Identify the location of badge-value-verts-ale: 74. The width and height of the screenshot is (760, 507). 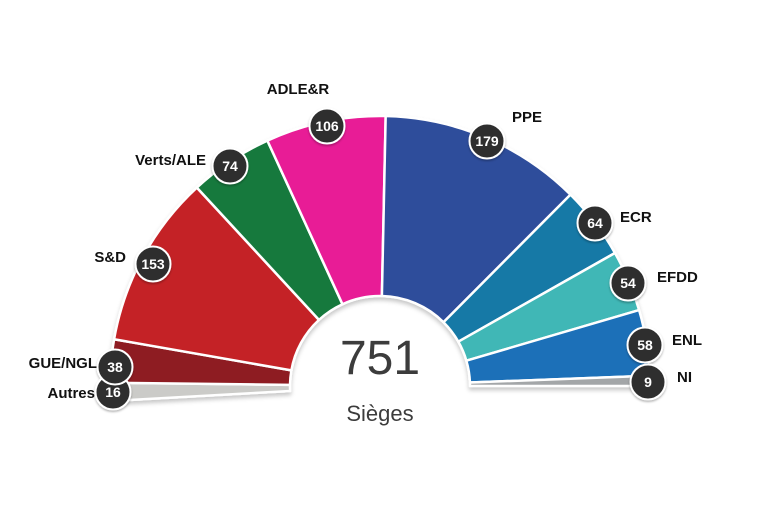
(230, 166).